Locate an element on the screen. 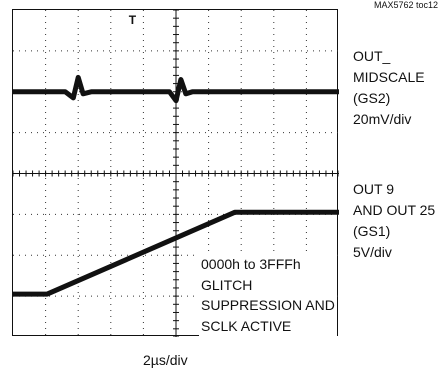  channel-2-label: OUT 9 AND OUT 25 (GS1) 5V/div is located at coordinates (394, 221).